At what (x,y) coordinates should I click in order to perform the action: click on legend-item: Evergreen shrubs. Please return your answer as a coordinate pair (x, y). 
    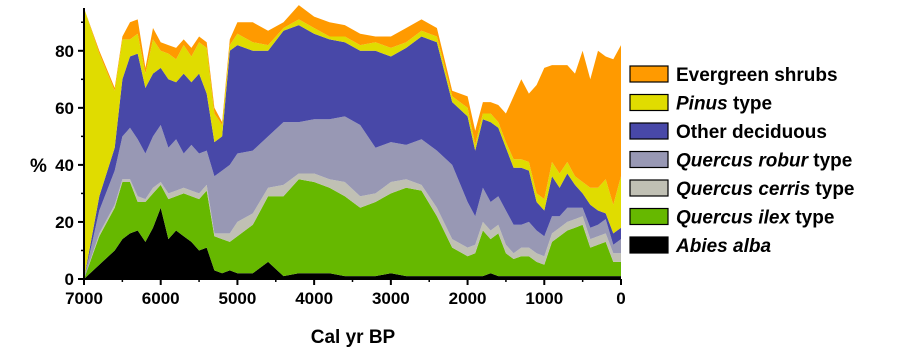
    Looking at the image, I should click on (733, 75).